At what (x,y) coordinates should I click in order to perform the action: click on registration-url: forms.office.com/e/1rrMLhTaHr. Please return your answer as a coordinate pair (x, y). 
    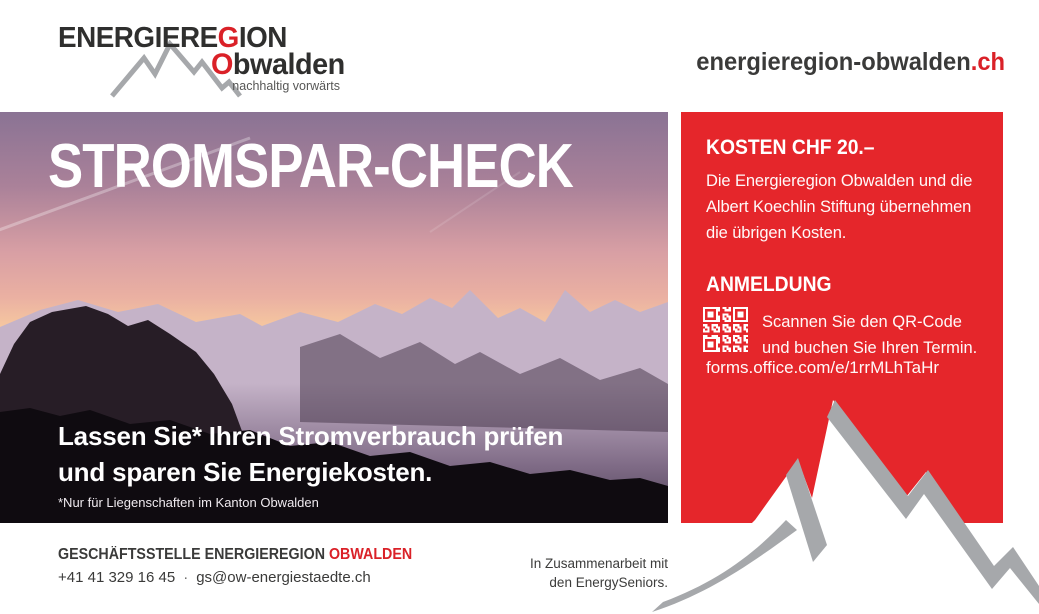
    Looking at the image, I should click on (823, 367).